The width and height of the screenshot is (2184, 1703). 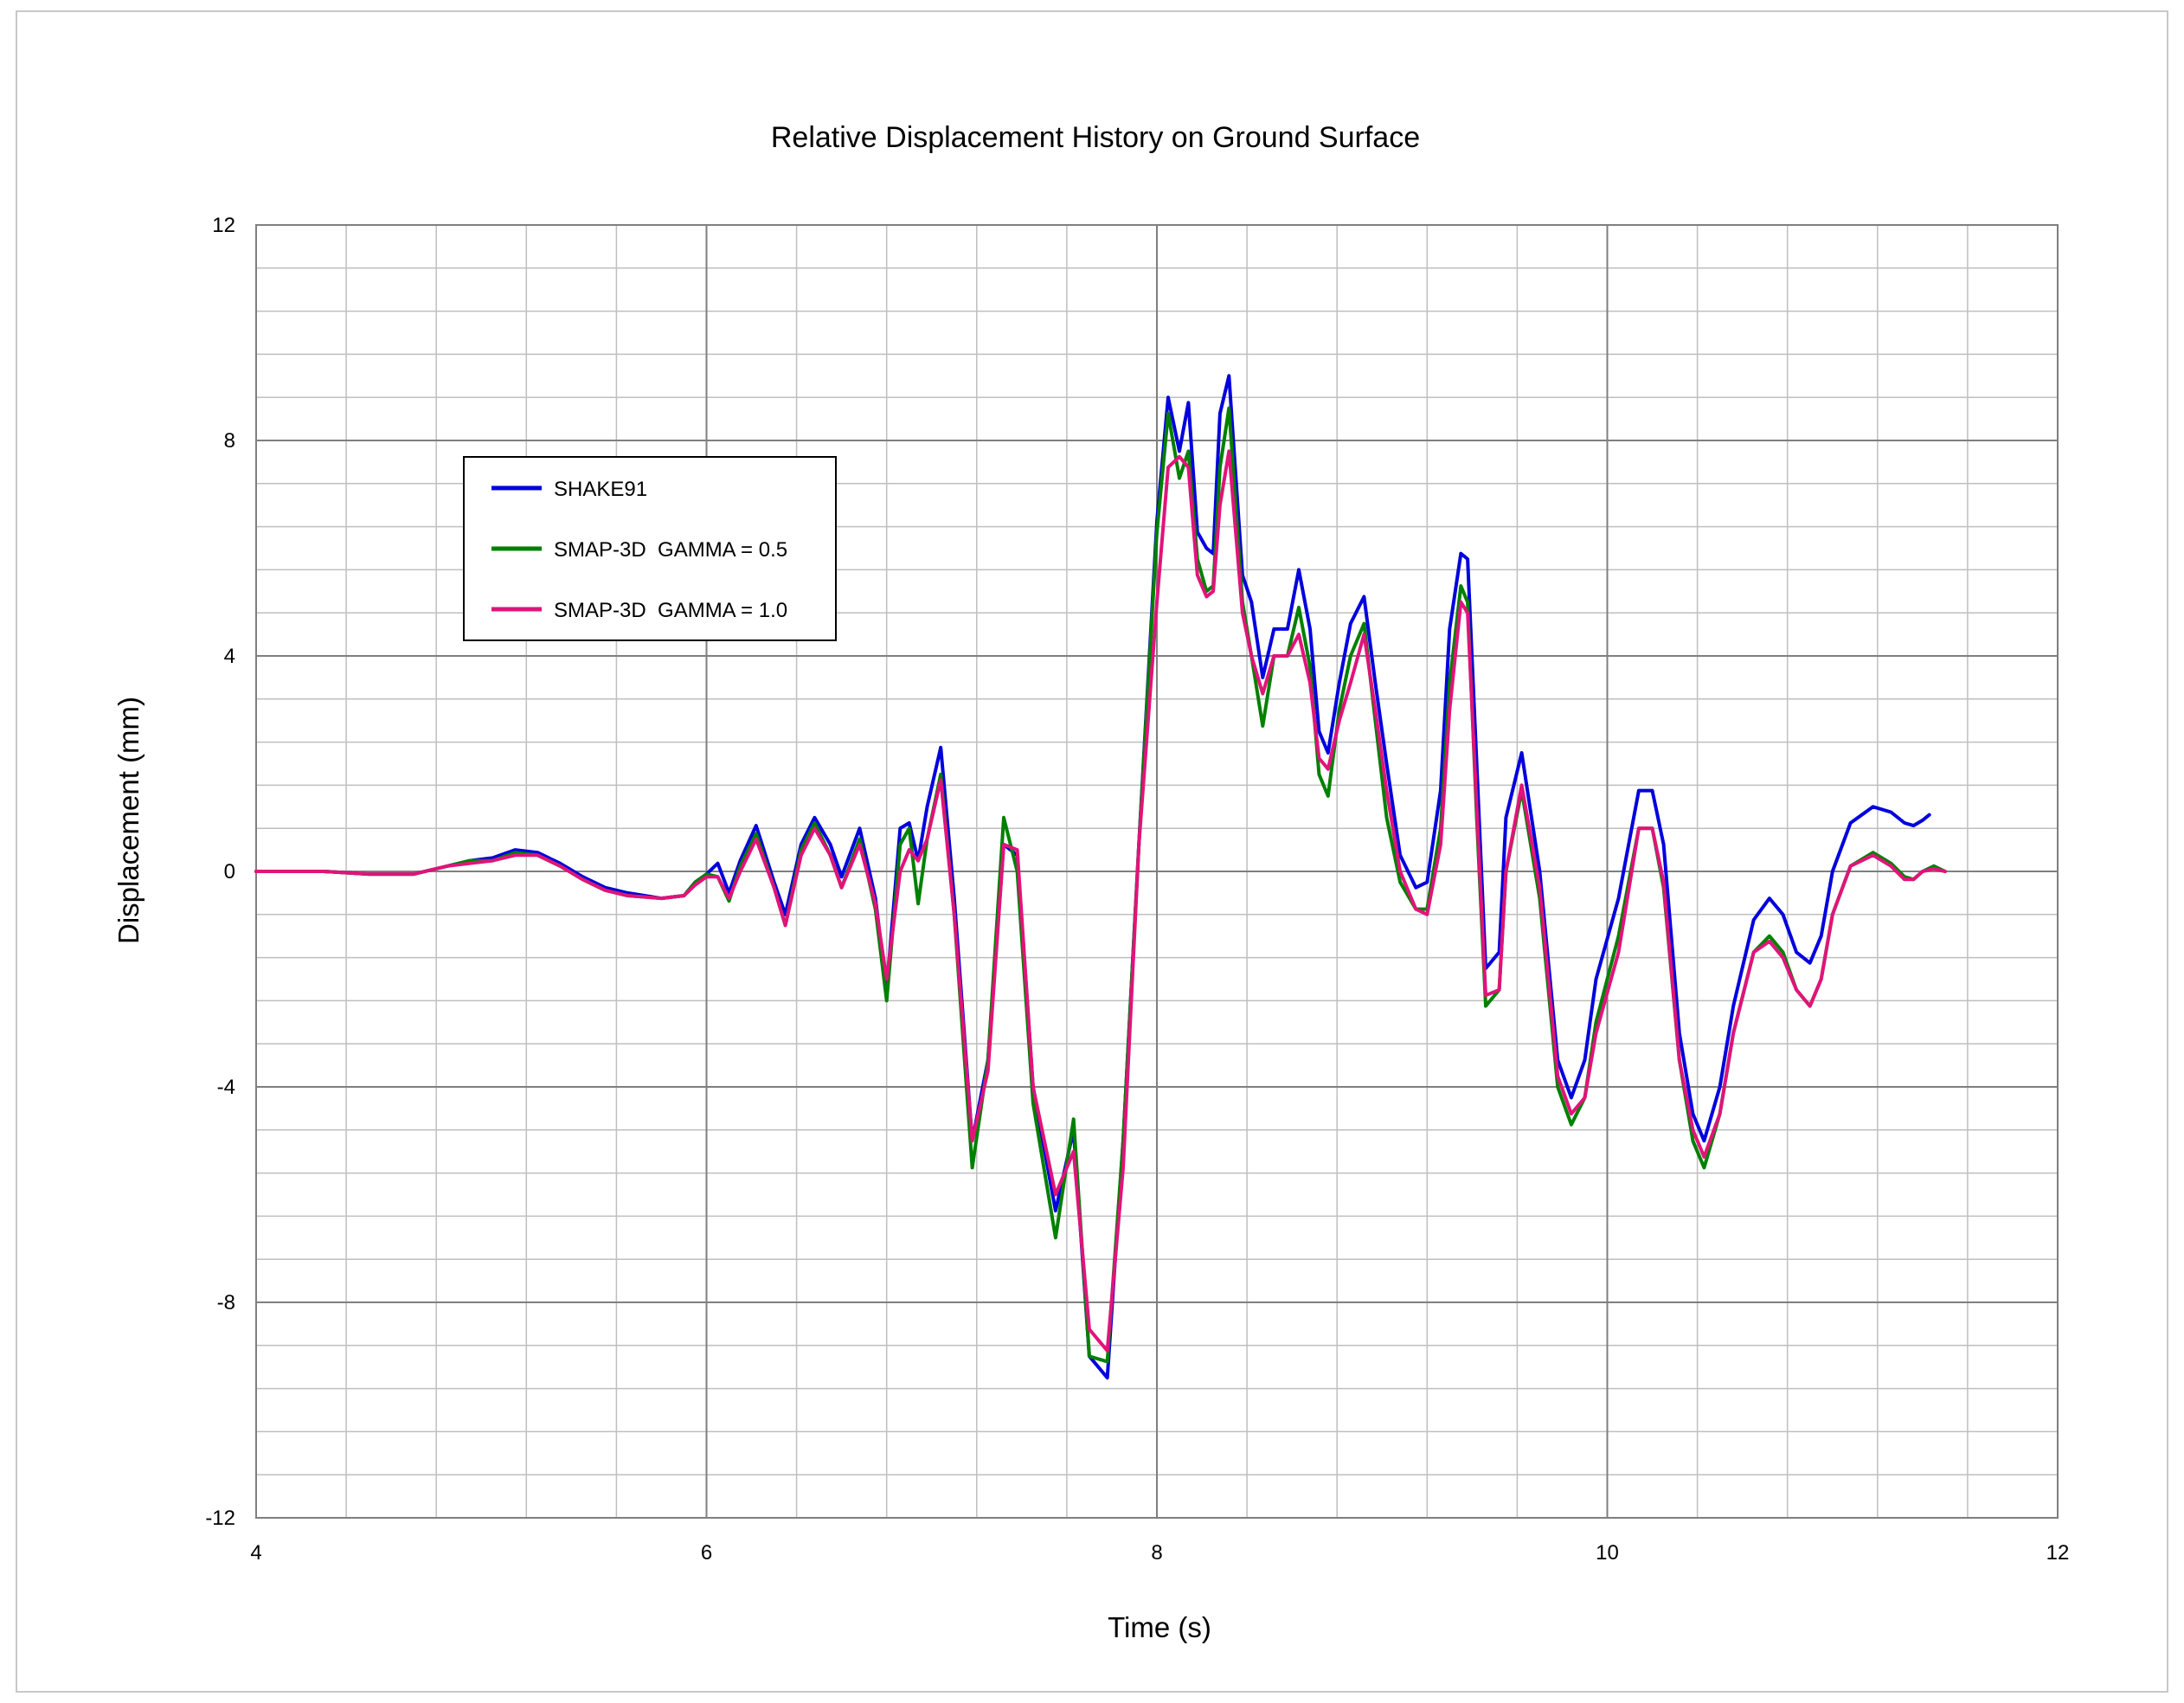 I want to click on y-tick-label: -4, so click(x=226, y=1087).